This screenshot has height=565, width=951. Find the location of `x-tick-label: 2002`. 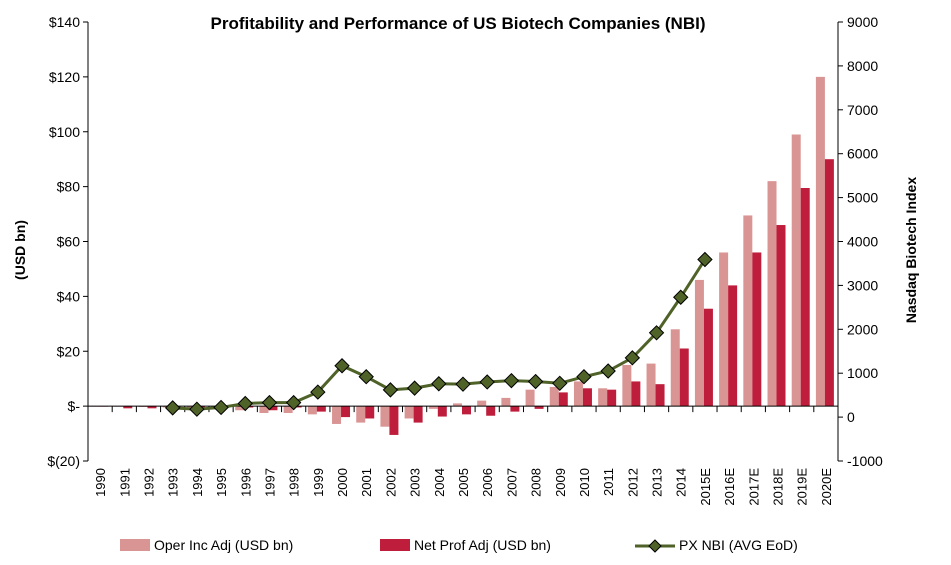

x-tick-label: 2002 is located at coordinates (390, 482).